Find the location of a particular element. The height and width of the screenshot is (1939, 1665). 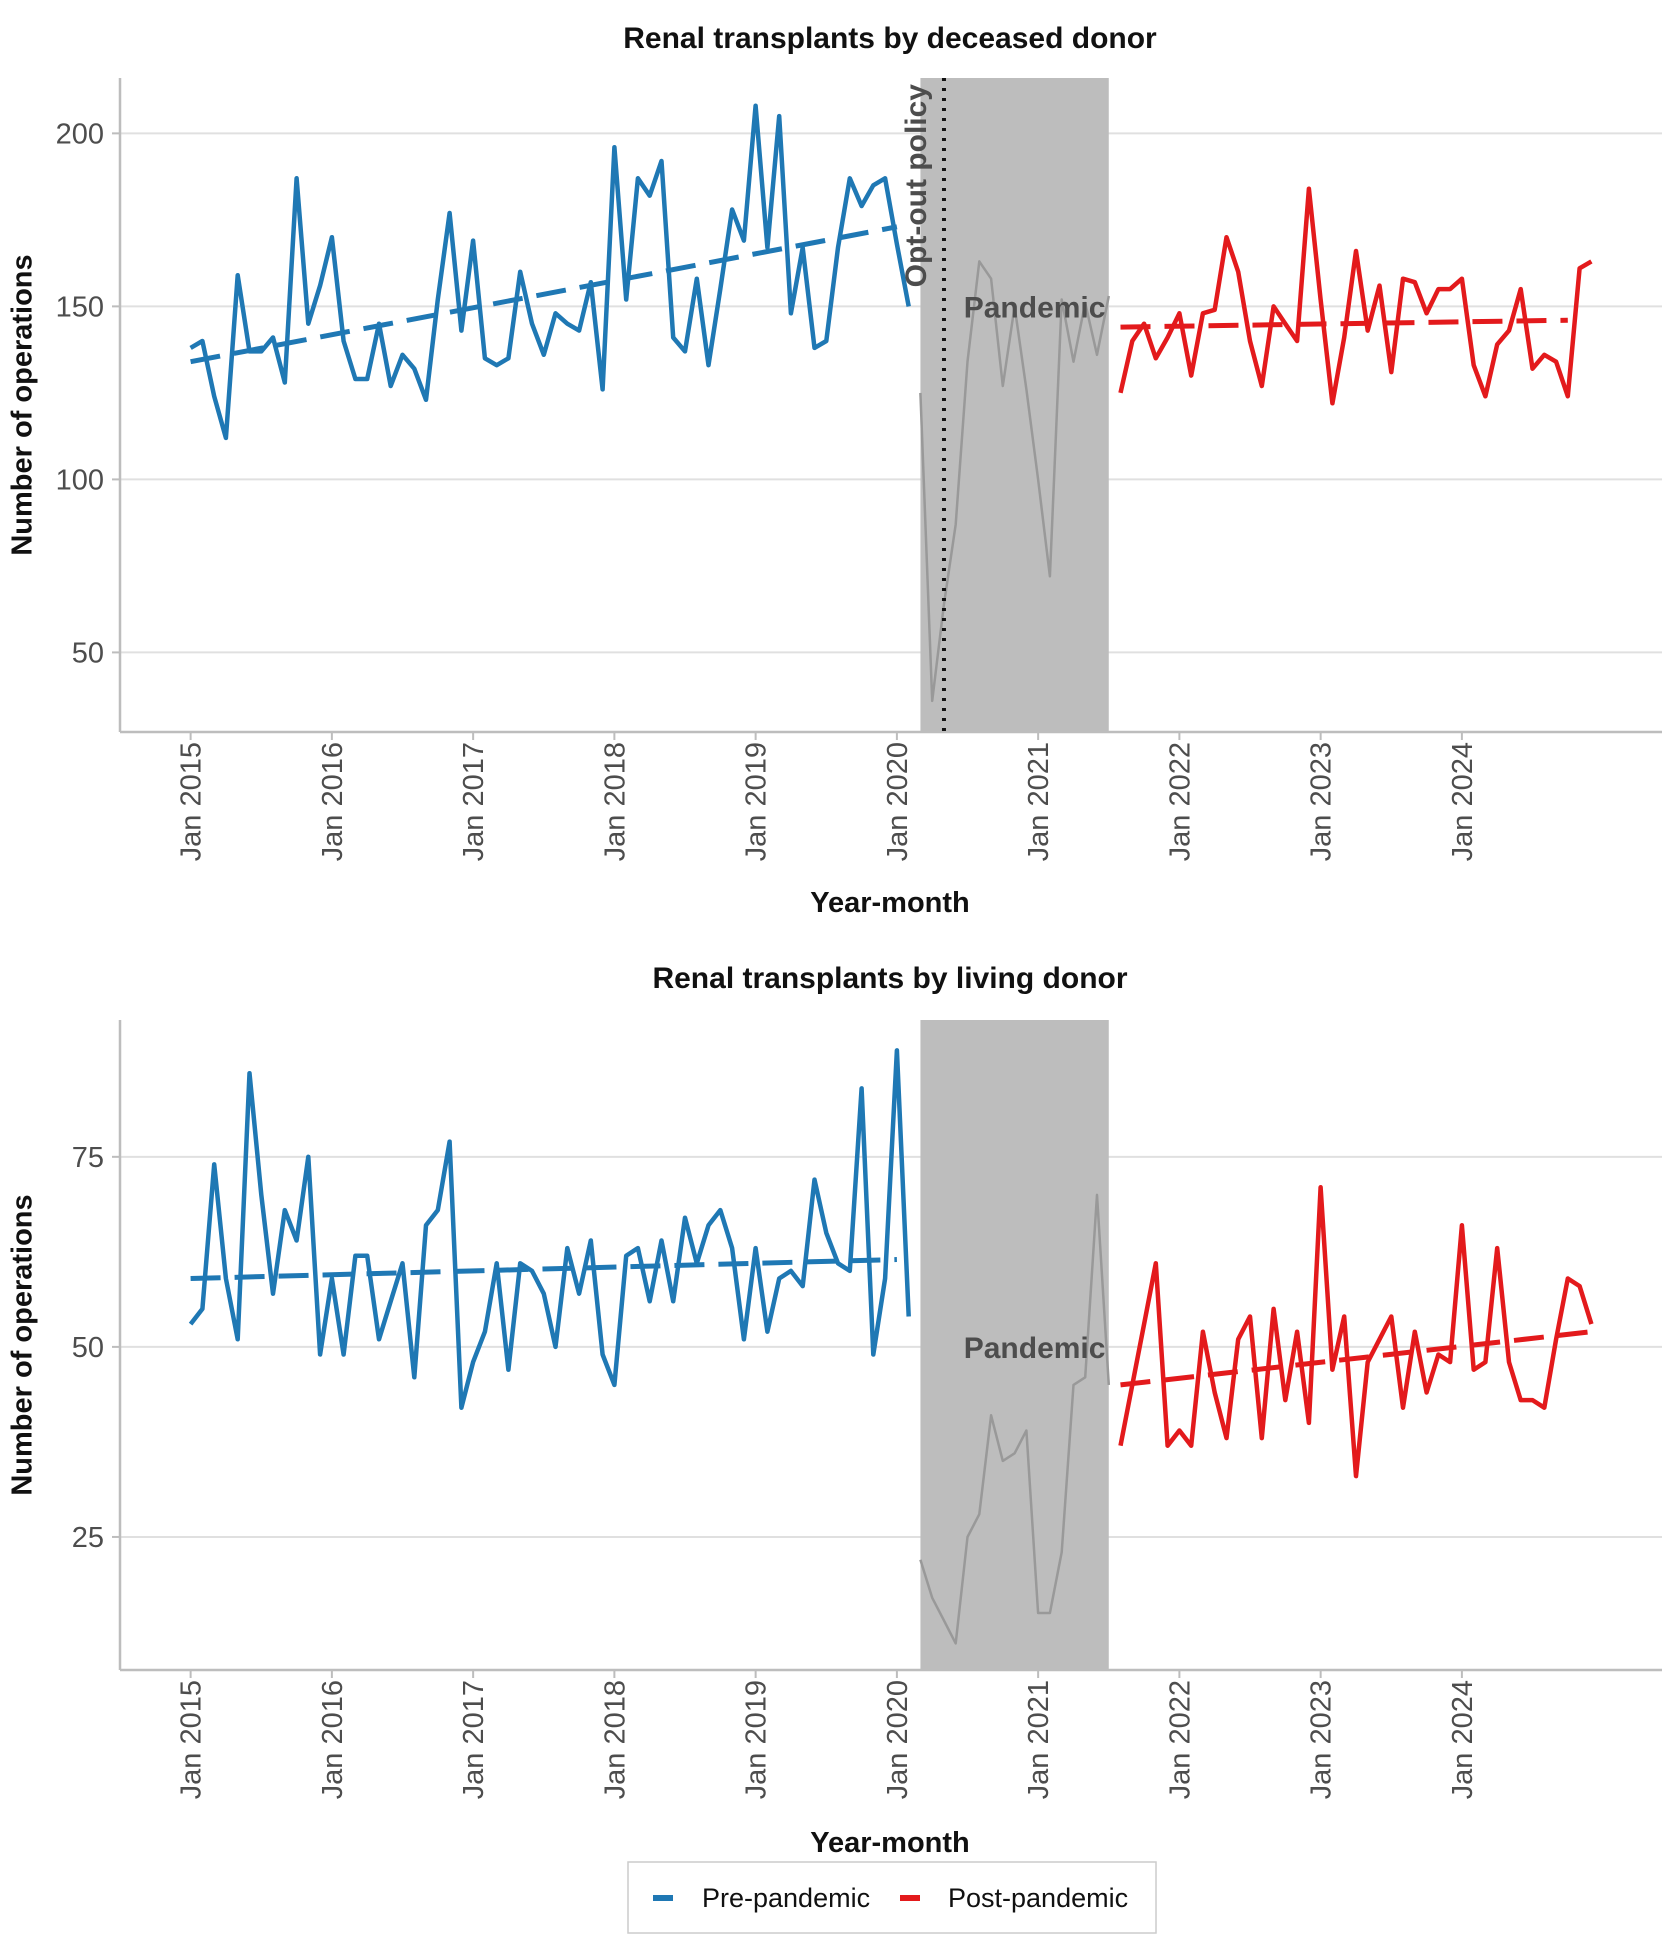

legend: Pre-pandemic Post-pandemic is located at coordinates (892, 1897).